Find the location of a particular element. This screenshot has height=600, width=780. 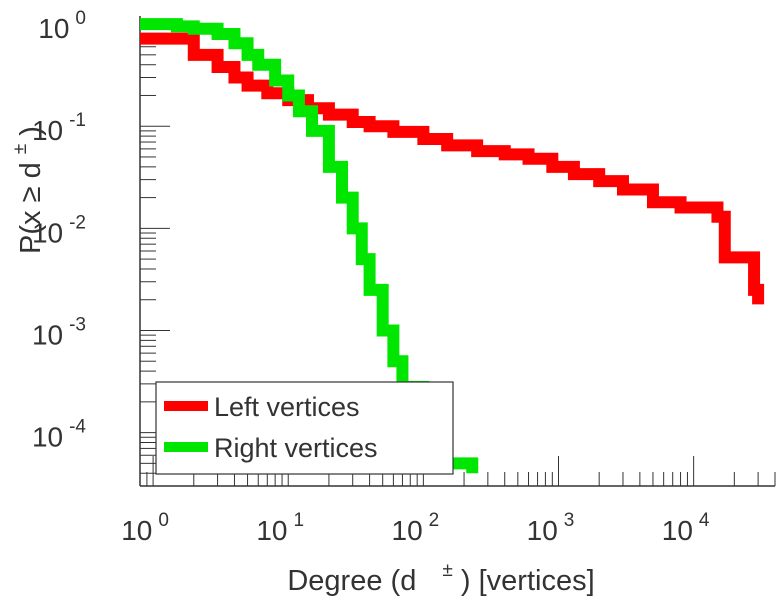

x-tick-label: 10 2 is located at coordinates (416, 528).